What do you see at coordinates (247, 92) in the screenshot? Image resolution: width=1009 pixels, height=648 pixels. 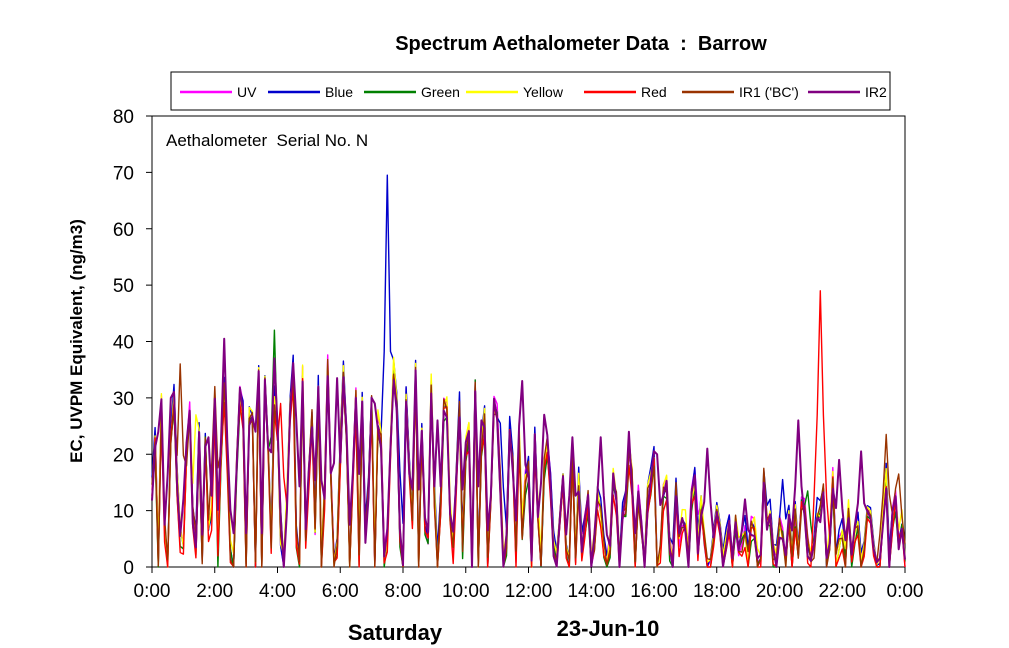 I see `legend-label: UV` at bounding box center [247, 92].